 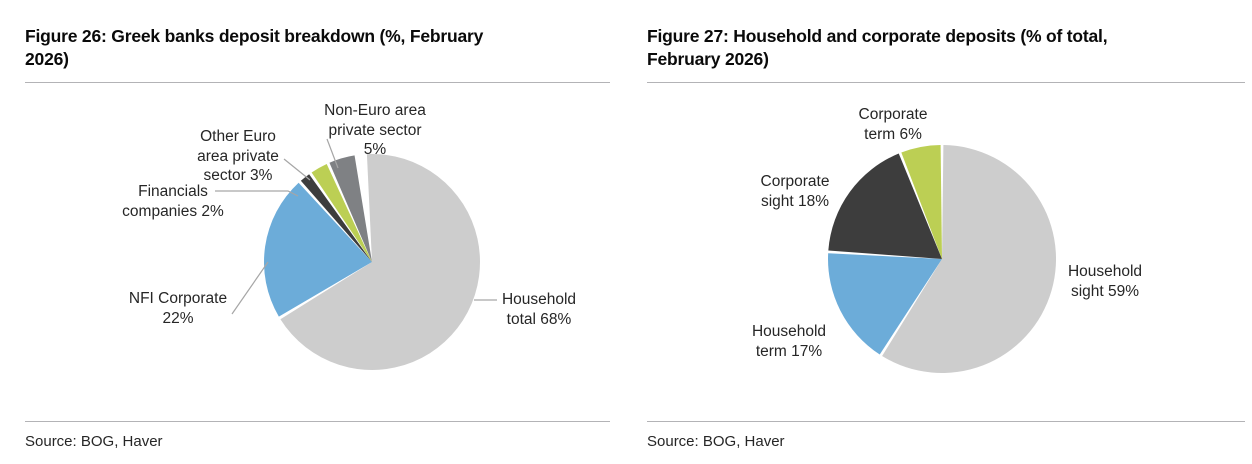 What do you see at coordinates (332, 153) in the screenshot?
I see `leader-line-non-euro-area-private-sector` at bounding box center [332, 153].